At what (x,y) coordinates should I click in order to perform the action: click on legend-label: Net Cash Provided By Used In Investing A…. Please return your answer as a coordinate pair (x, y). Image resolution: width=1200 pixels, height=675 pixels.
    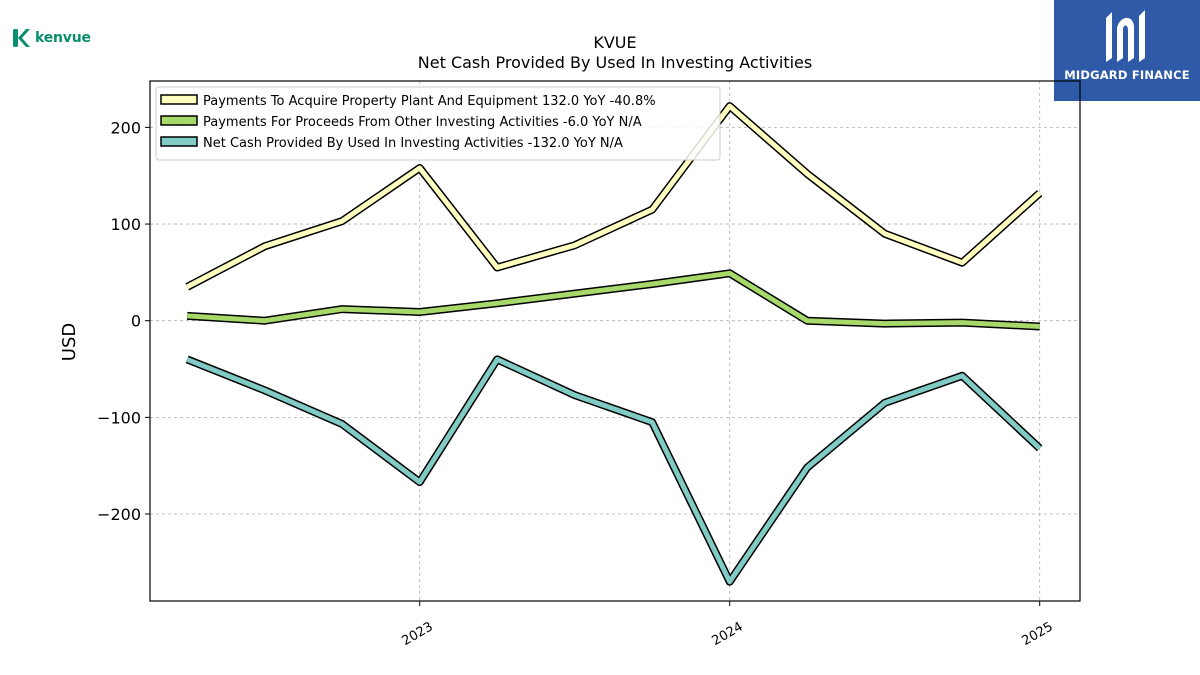
    Looking at the image, I should click on (413, 143).